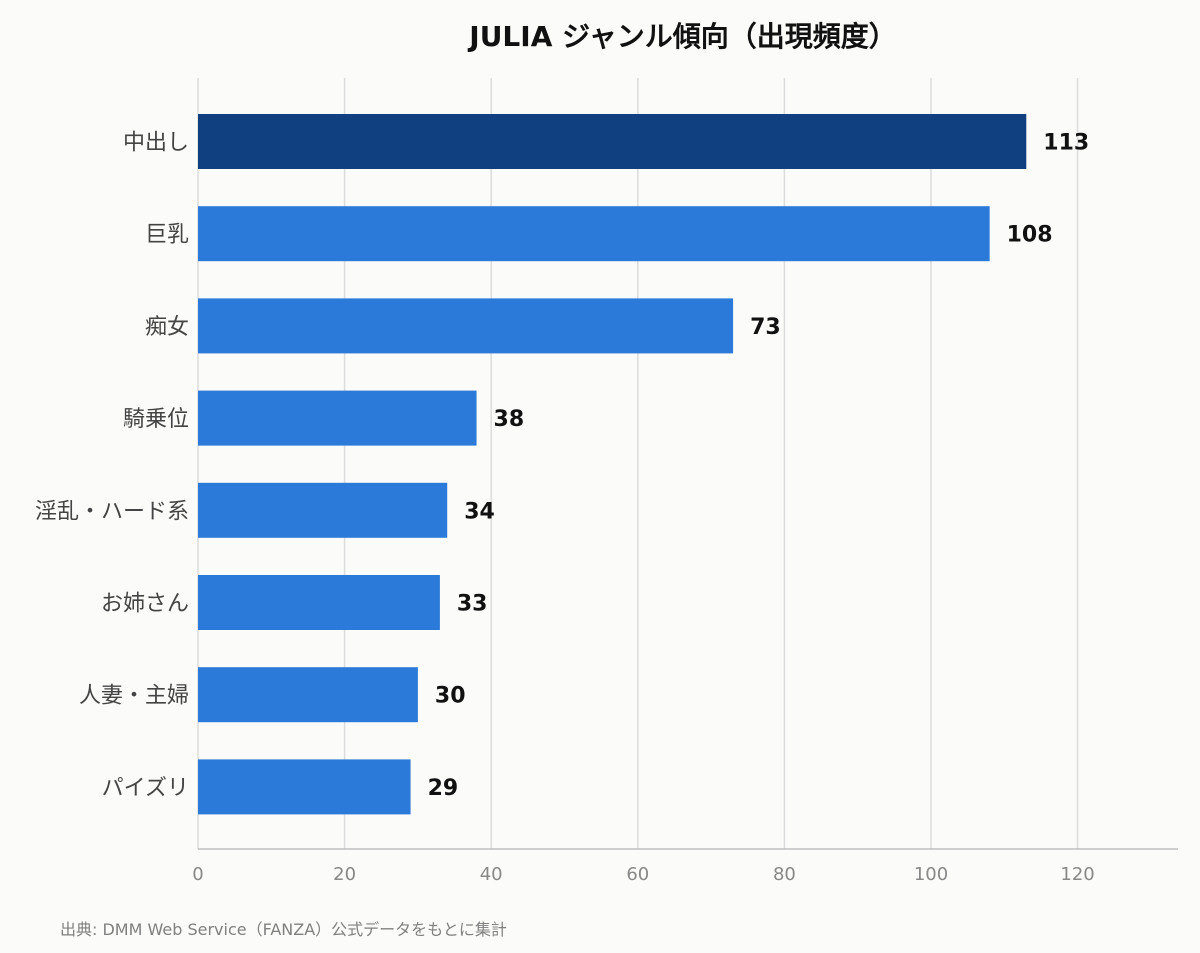 The height and width of the screenshot is (953, 1200). I want to click on value-label-1: 108, so click(1030, 235).